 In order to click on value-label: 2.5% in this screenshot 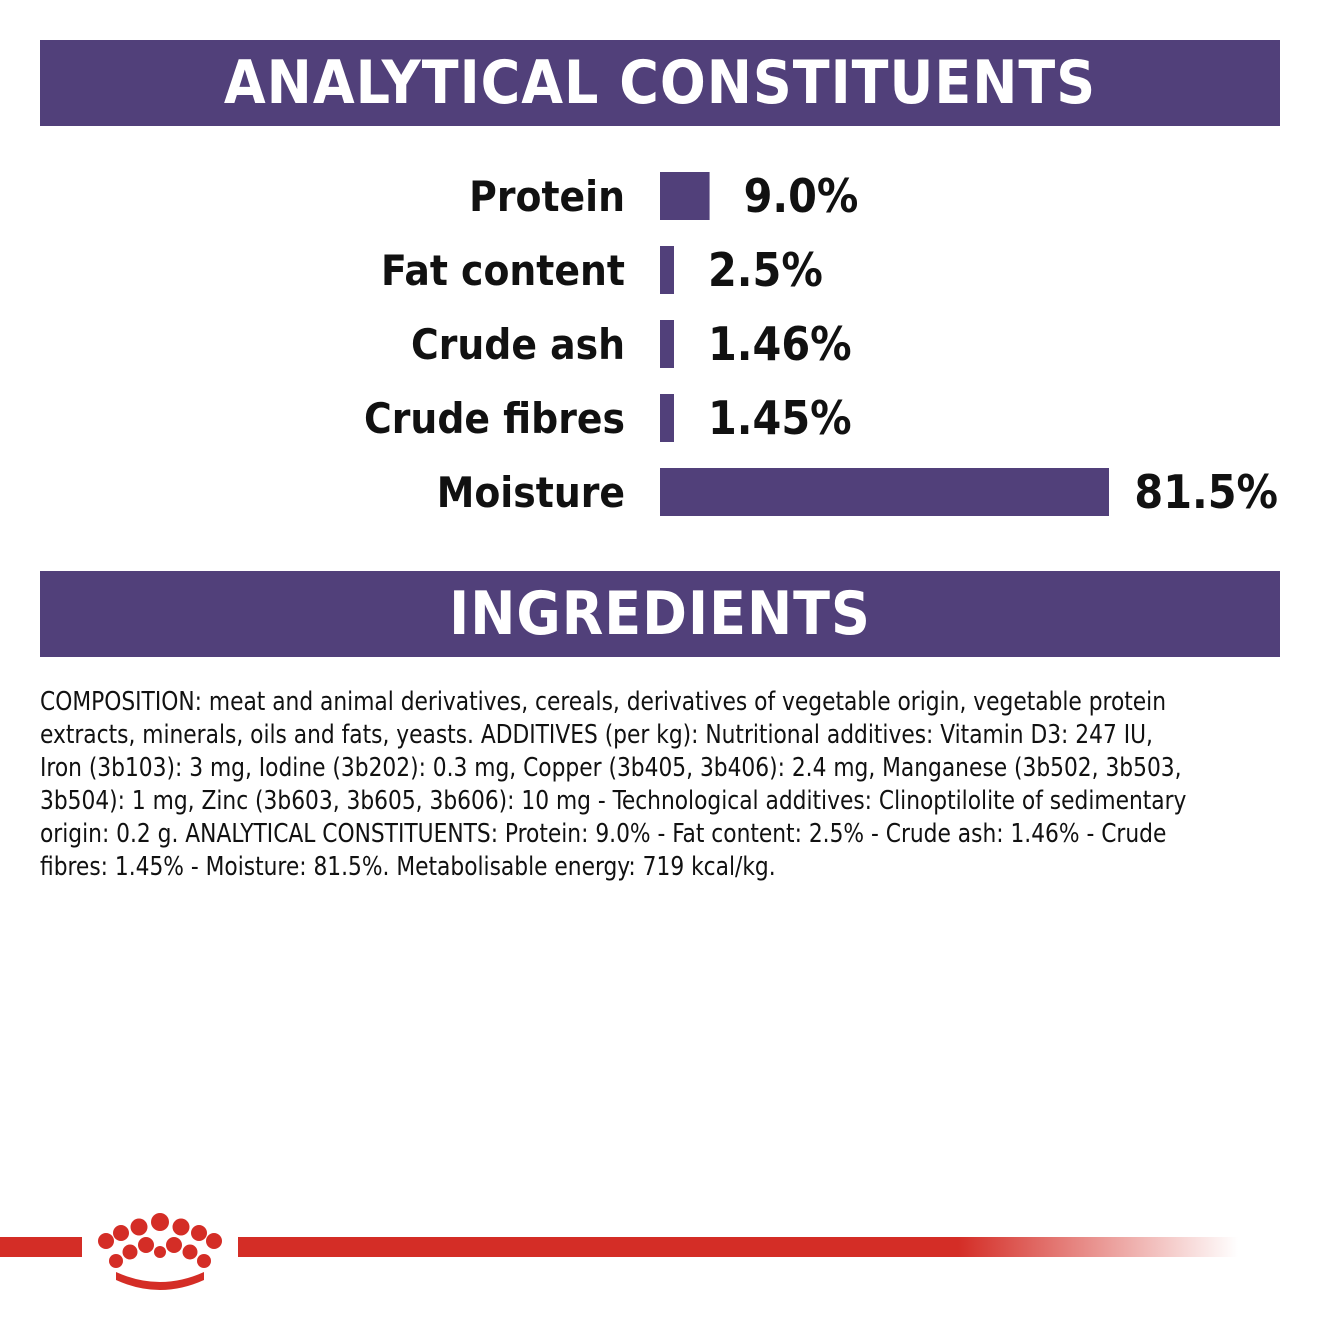, I will do `click(765, 270)`.